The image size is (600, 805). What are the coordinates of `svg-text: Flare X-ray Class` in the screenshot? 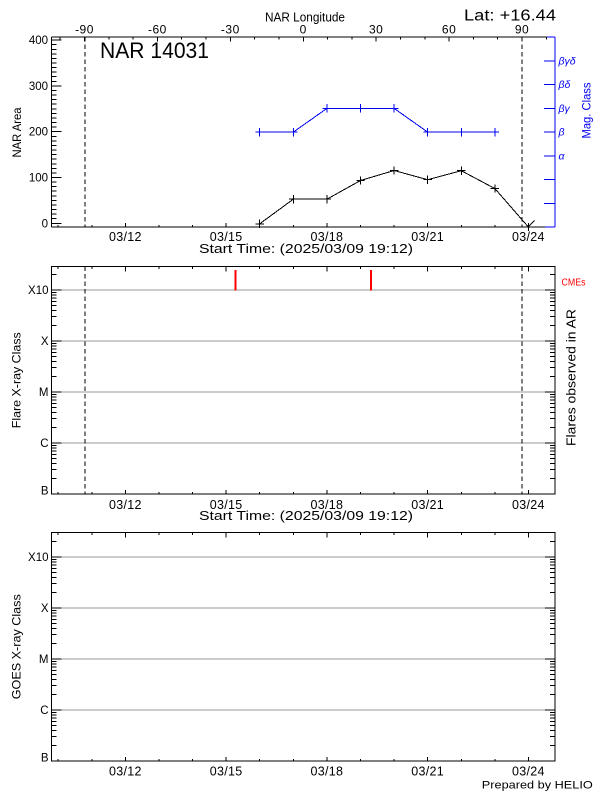 It's located at (17, 380).